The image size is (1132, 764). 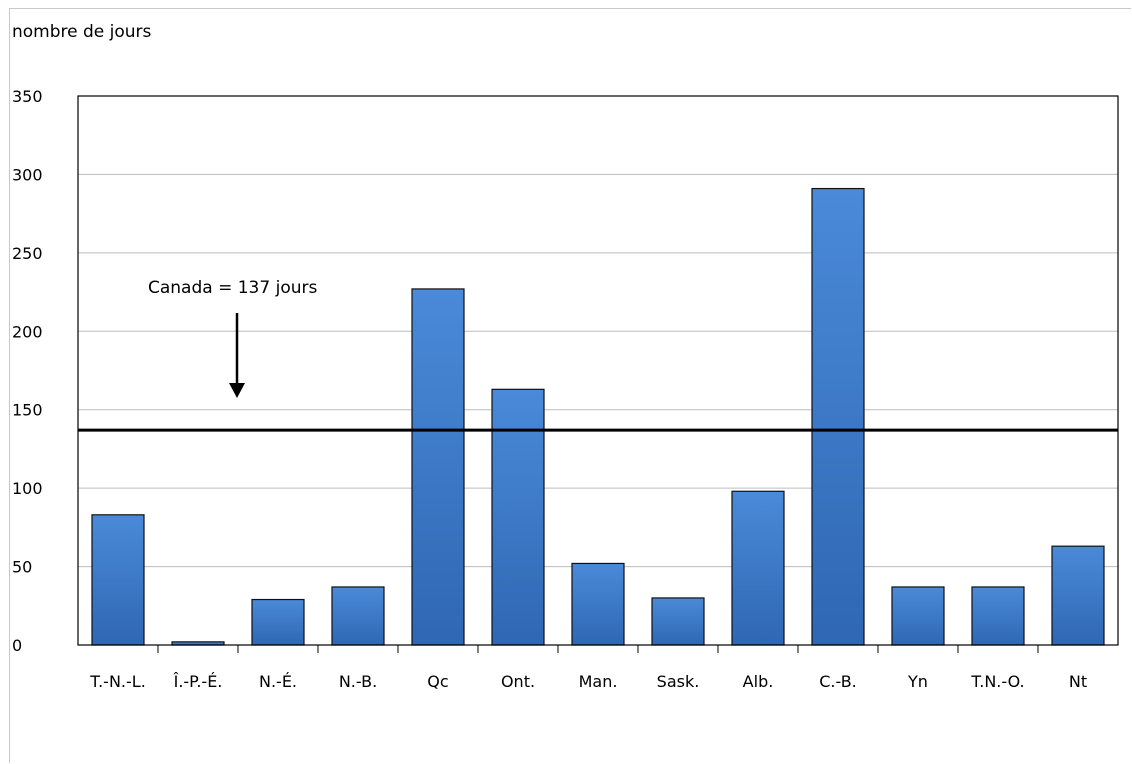 I want to click on y-axis-label: nombre de jours, so click(x=82, y=32).